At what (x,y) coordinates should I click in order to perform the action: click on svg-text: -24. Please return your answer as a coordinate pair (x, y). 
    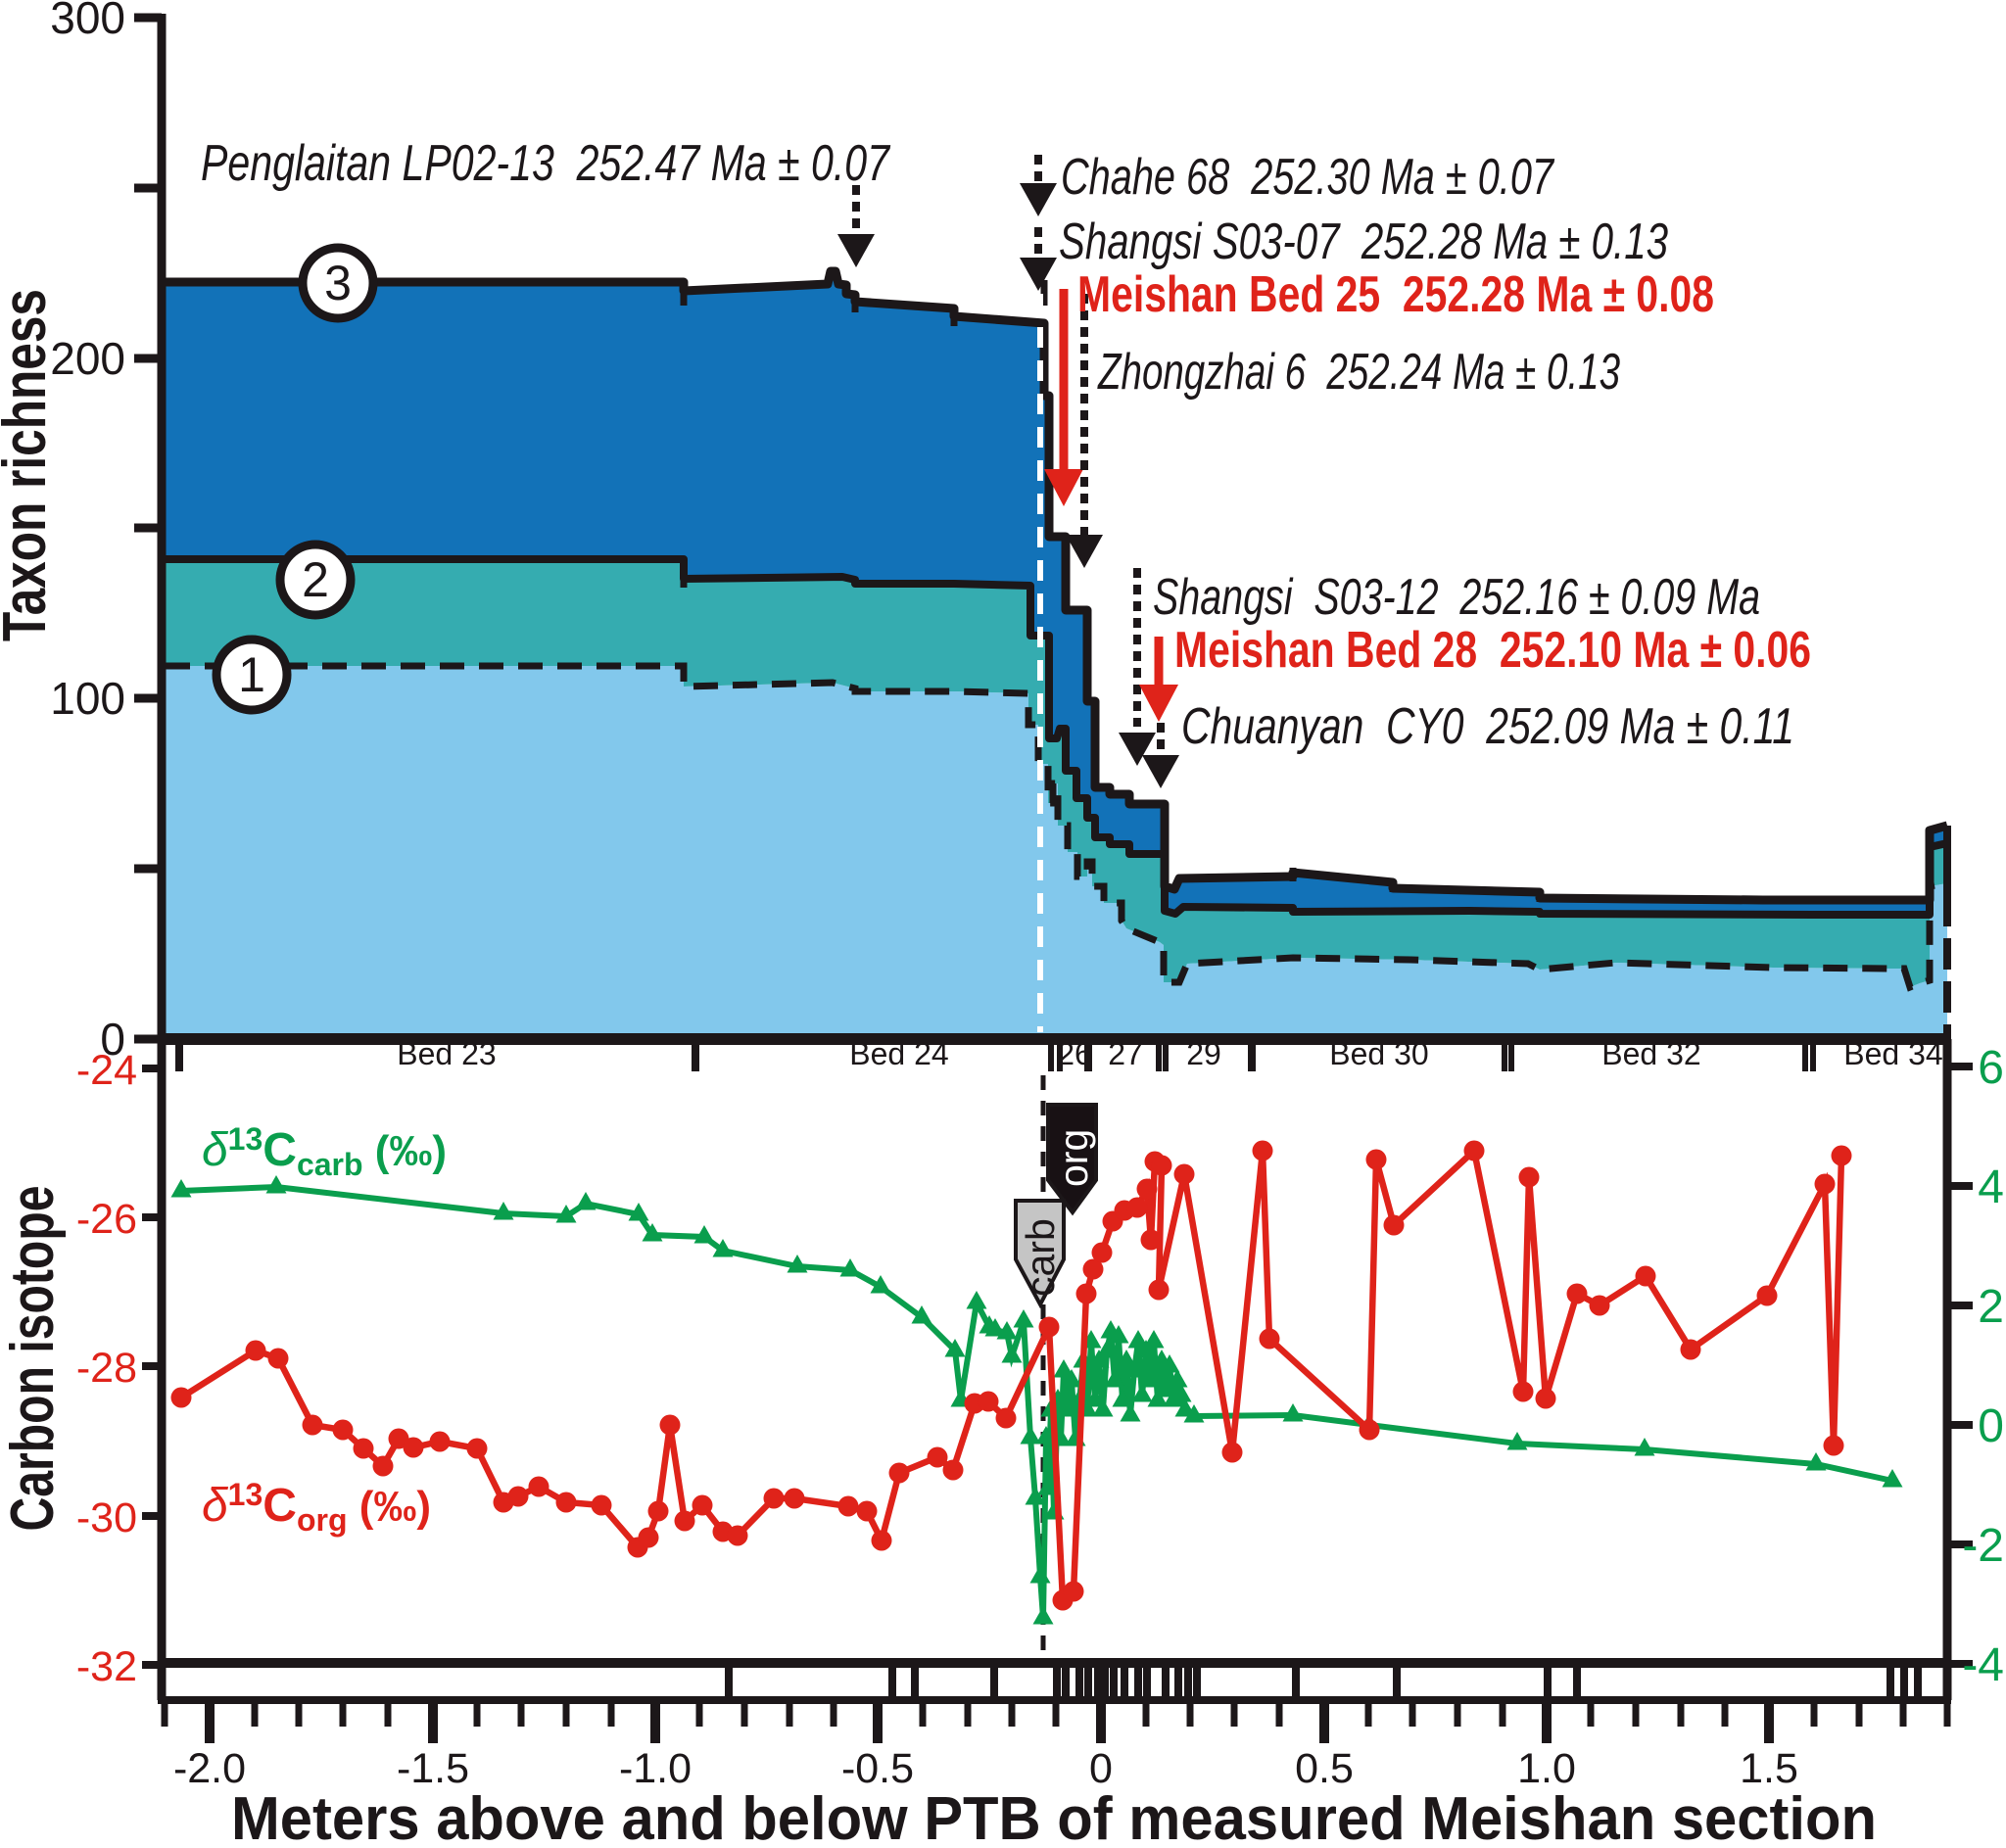
    Looking at the image, I should click on (106, 1070).